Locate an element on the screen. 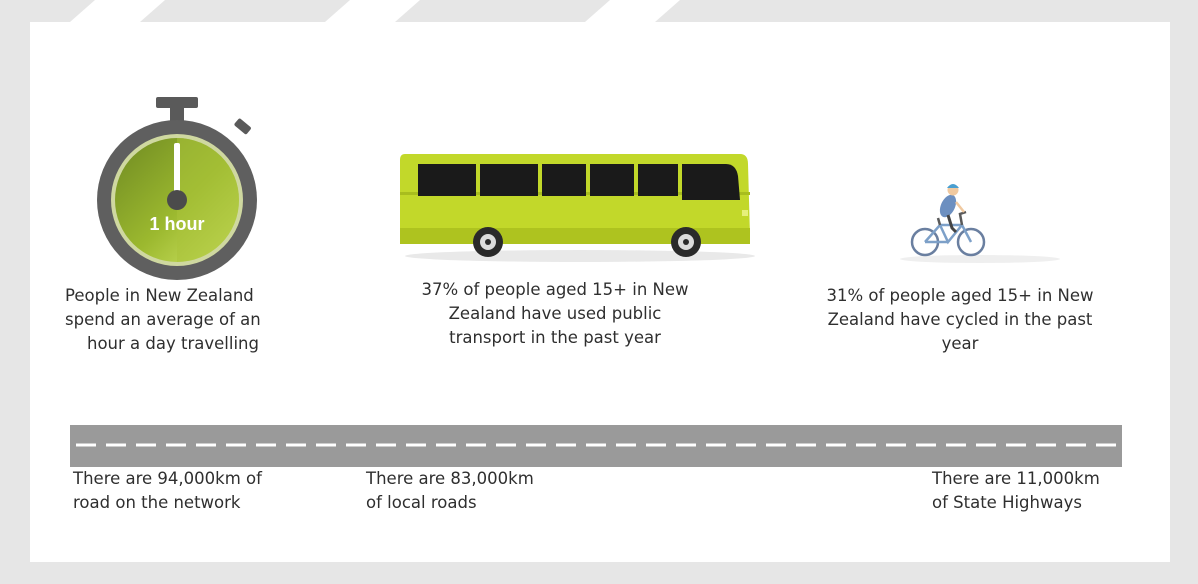 The image size is (1198, 584). road-state-caption: There are 11,000km of State Highways is located at coordinates (1016, 490).